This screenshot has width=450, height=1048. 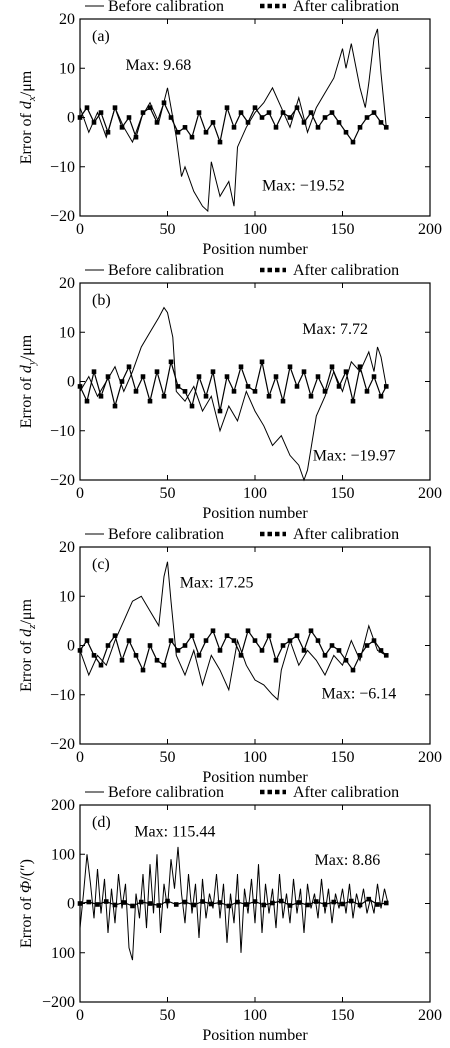 What do you see at coordinates (67, 283) in the screenshot?
I see `chart-2-ytick-label: 20` at bounding box center [67, 283].